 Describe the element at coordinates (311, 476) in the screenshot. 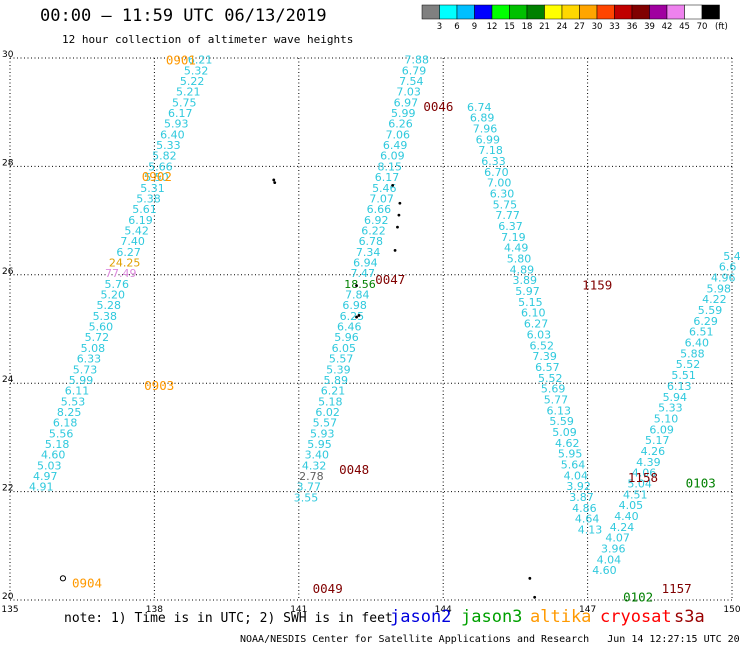

I see `wave-height-value: 2.78` at that location.